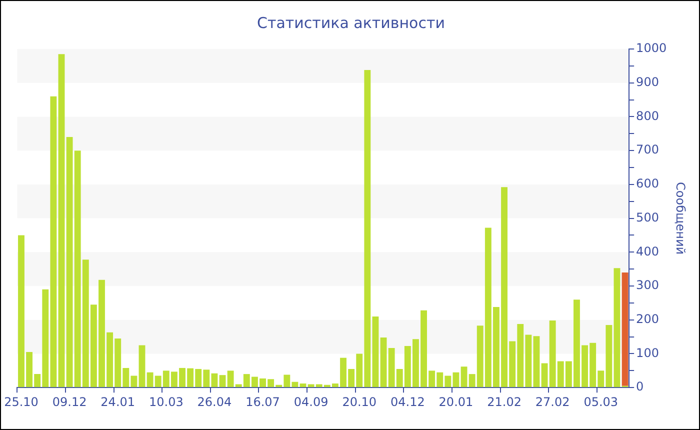  I want to click on y-tick-label: 400, so click(647, 251).